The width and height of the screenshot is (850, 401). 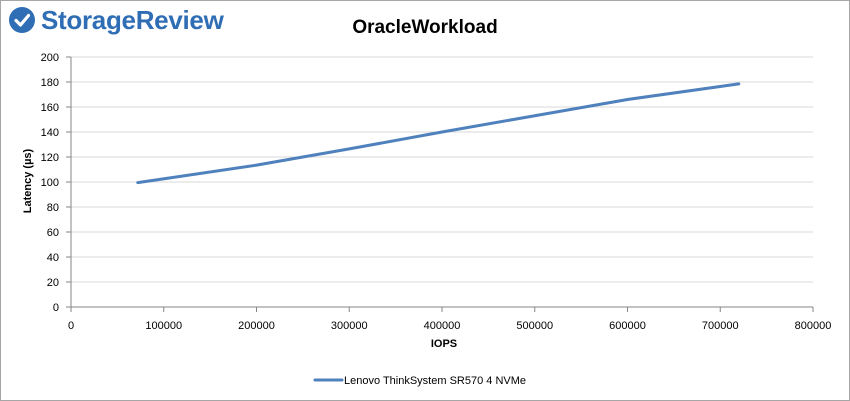 I want to click on x-tick-label: 100000, so click(x=163, y=326).